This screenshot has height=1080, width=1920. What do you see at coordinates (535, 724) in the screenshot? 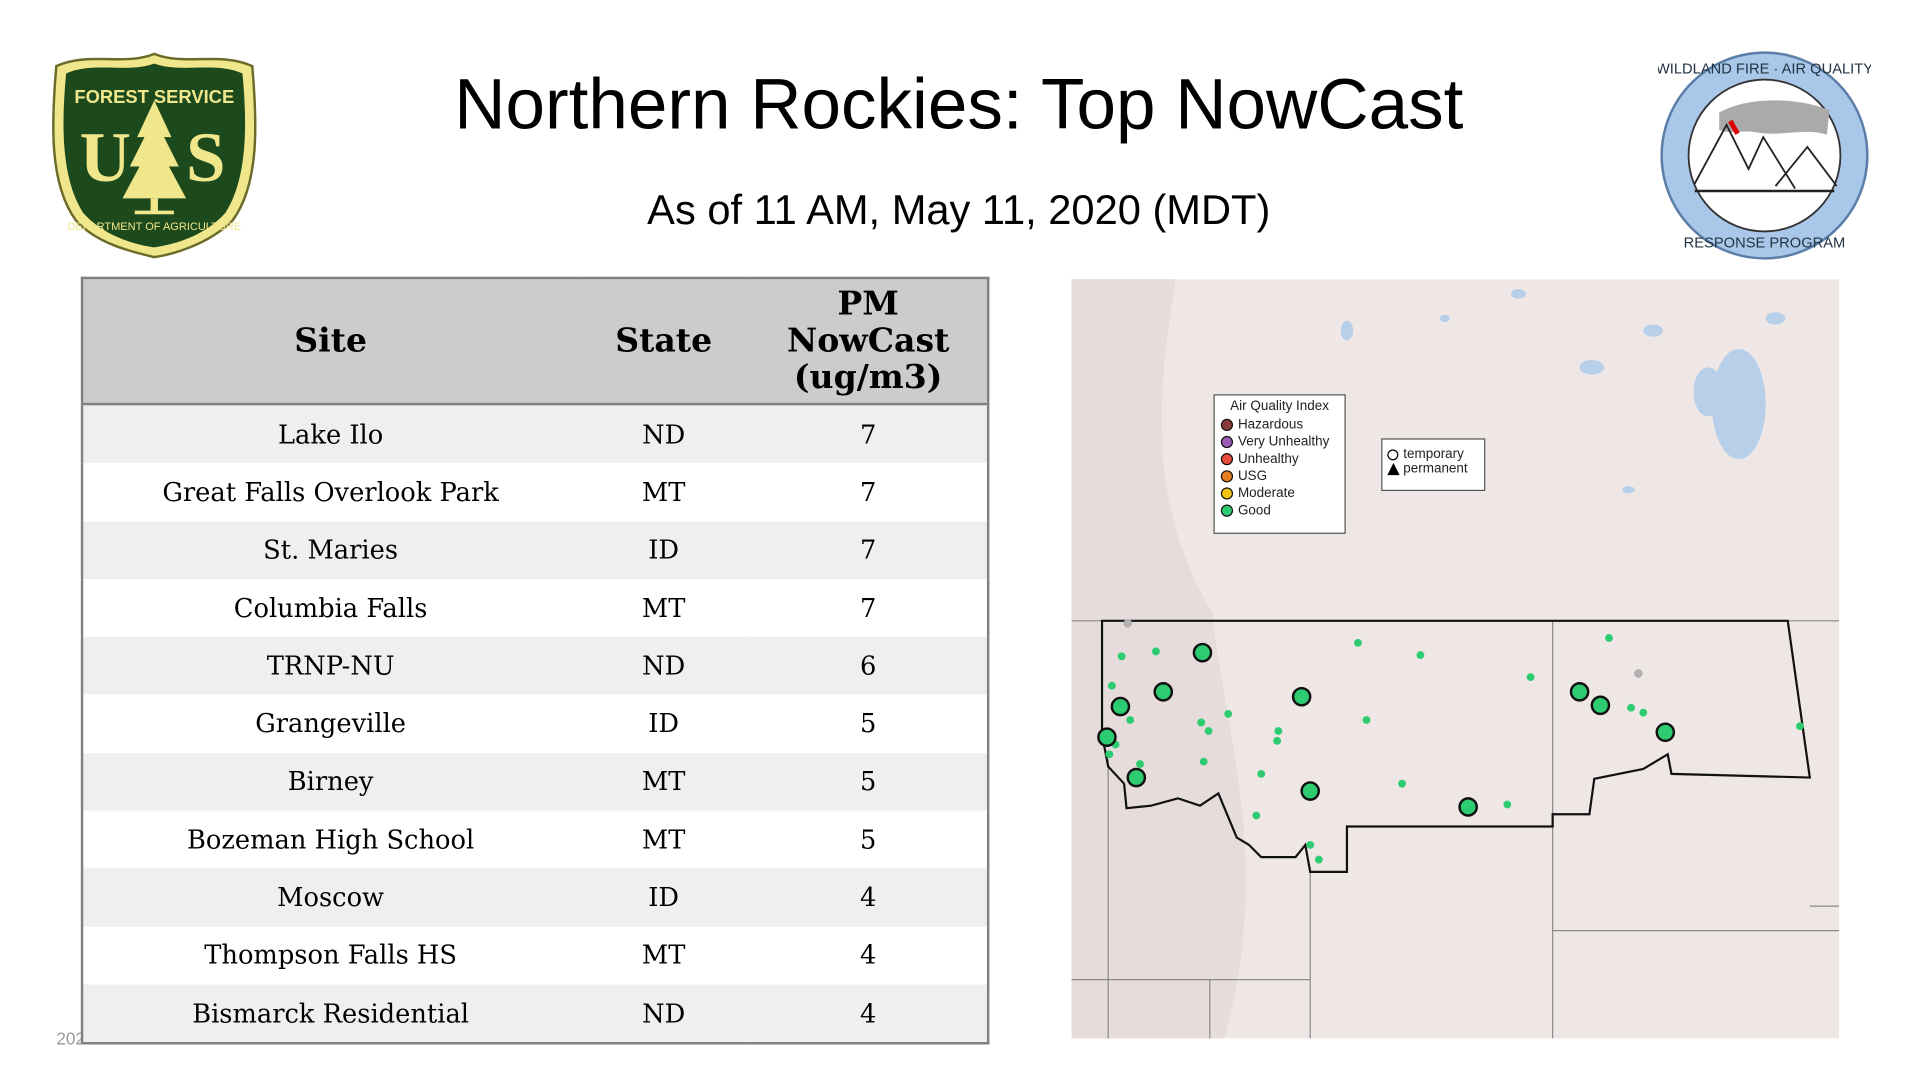
I see `table-row: Grangeville ID 5` at bounding box center [535, 724].